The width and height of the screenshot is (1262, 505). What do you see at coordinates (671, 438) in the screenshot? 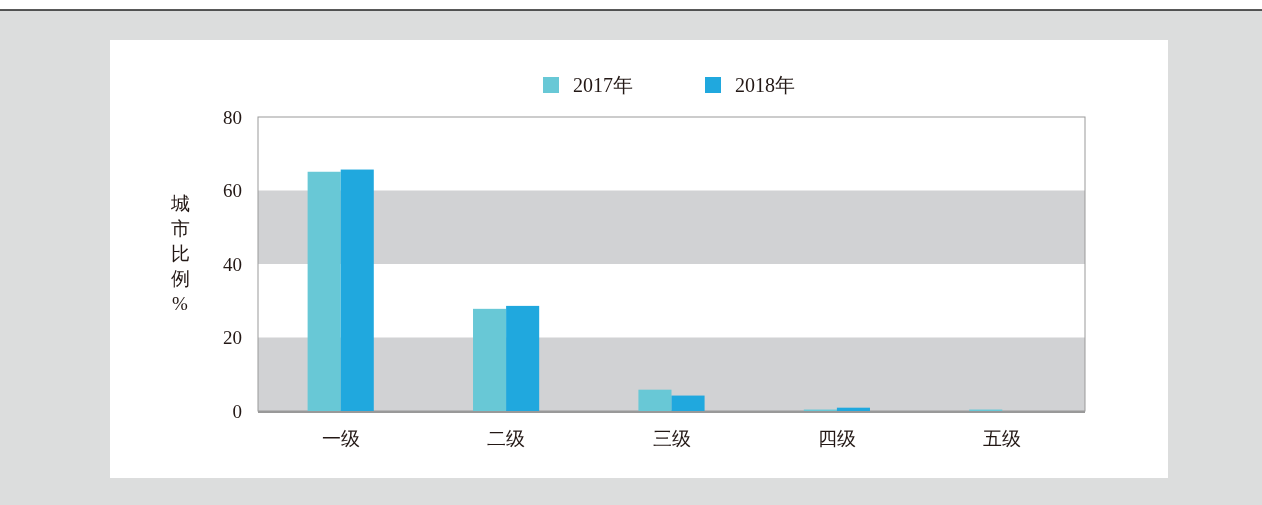
I see `x-tick-label: 三级` at bounding box center [671, 438].